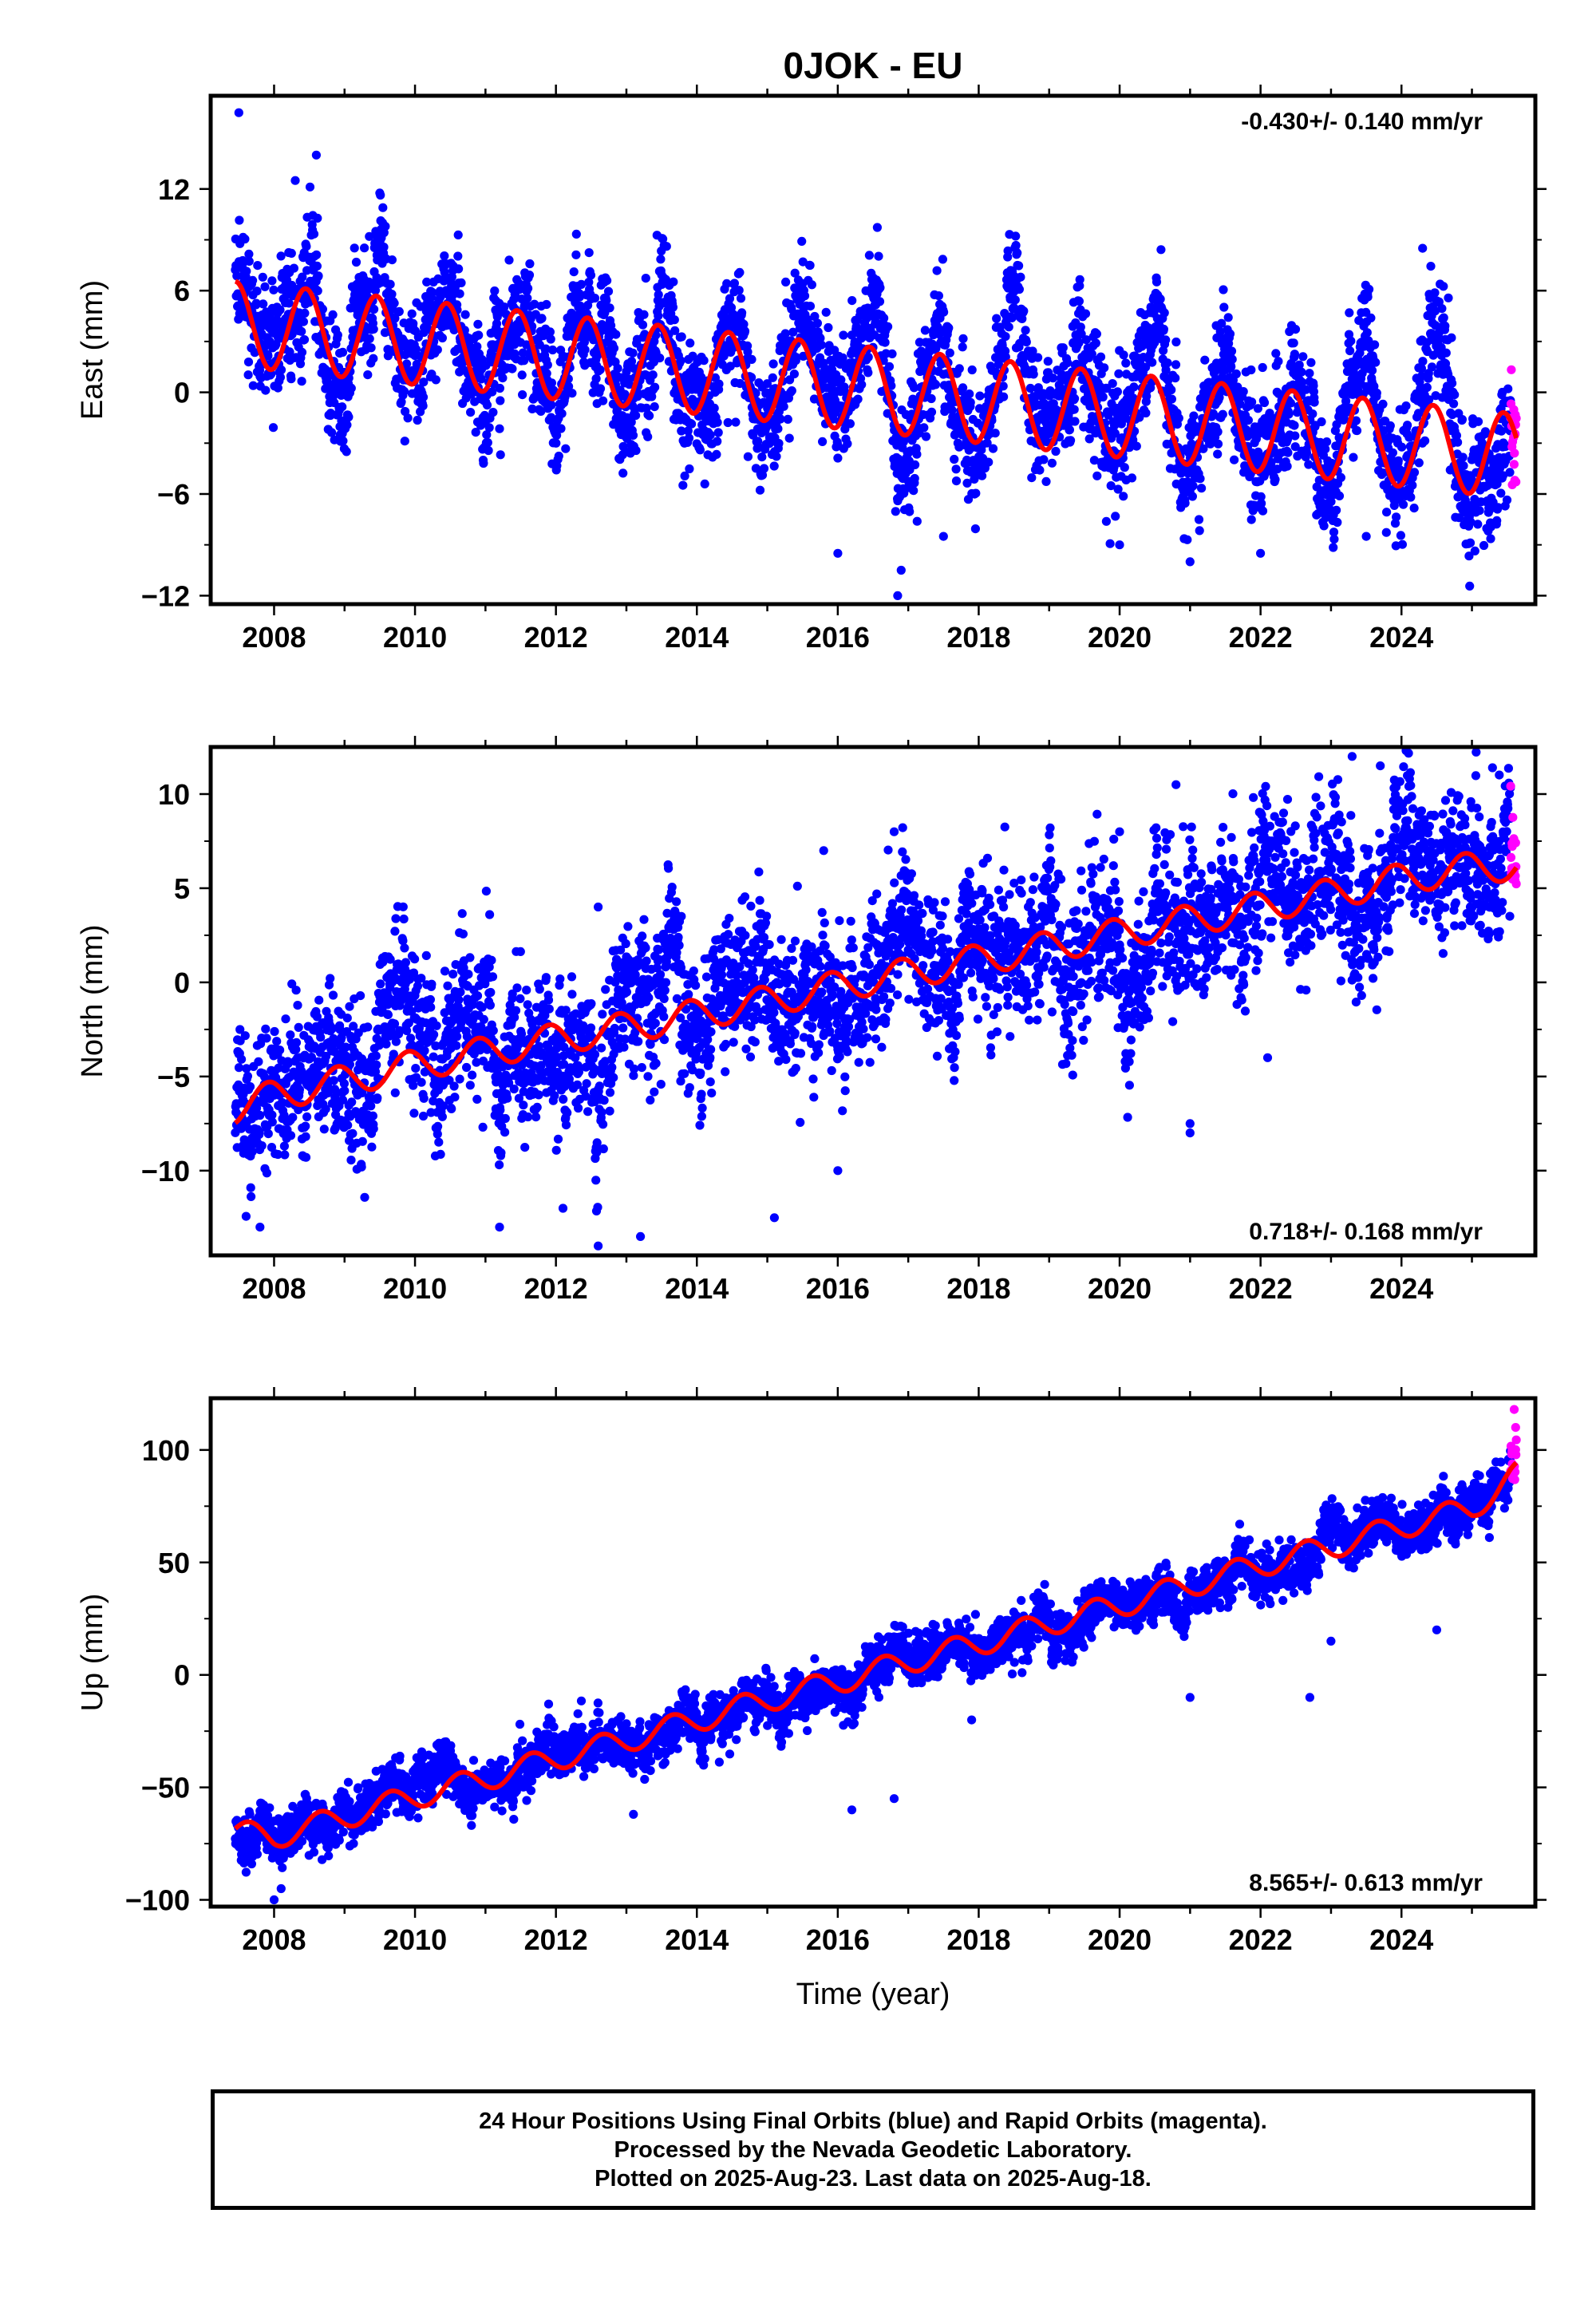 This screenshot has width=1596, height=2320. I want to click on x-tick-label: 2016, so click(838, 637).